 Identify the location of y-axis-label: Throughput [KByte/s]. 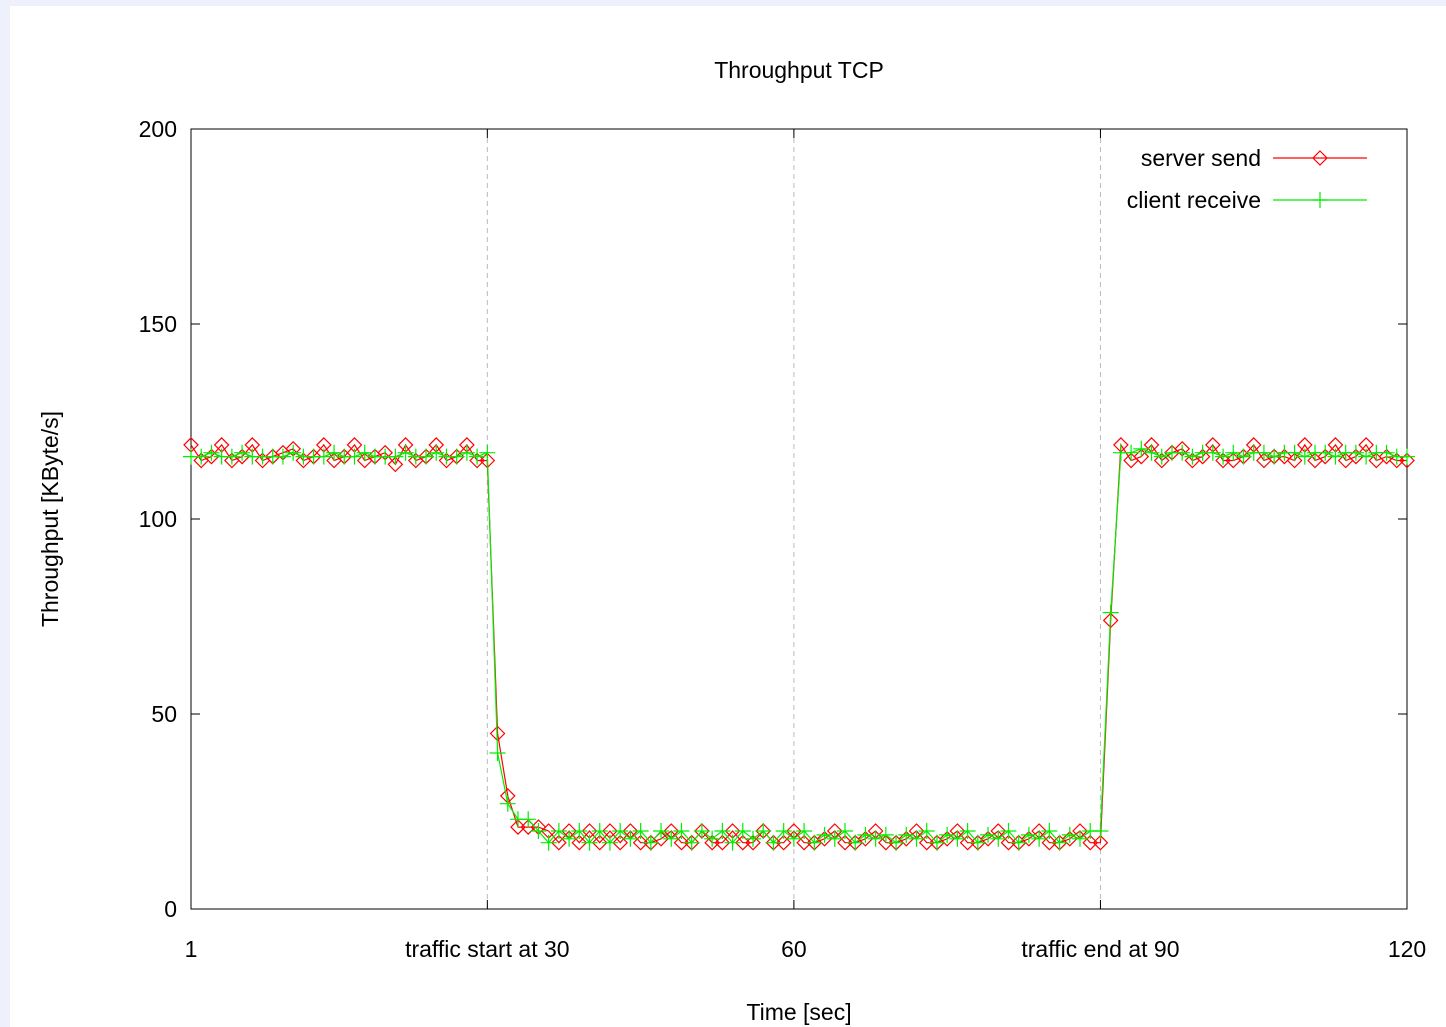
(50, 519).